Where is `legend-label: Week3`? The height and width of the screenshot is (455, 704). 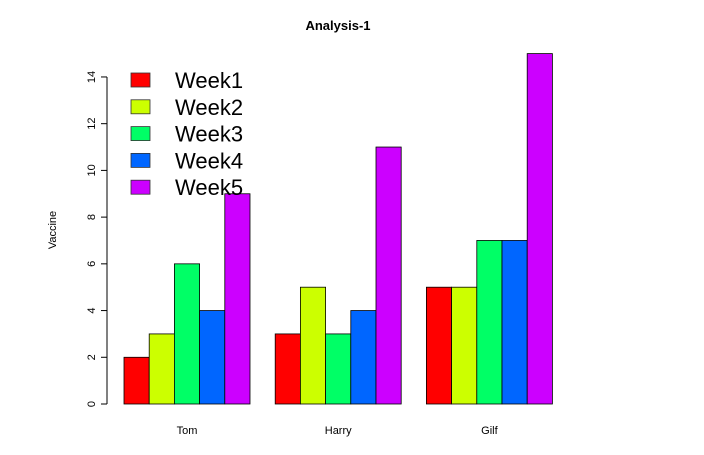
legend-label: Week3 is located at coordinates (209, 134).